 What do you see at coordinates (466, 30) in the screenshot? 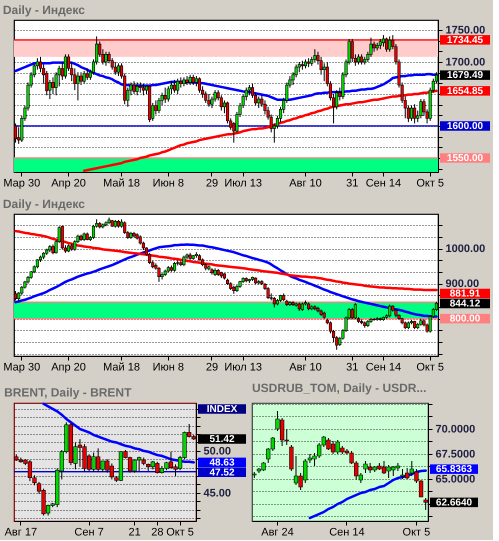
I see `y-tick-label: 1750.00` at bounding box center [466, 30].